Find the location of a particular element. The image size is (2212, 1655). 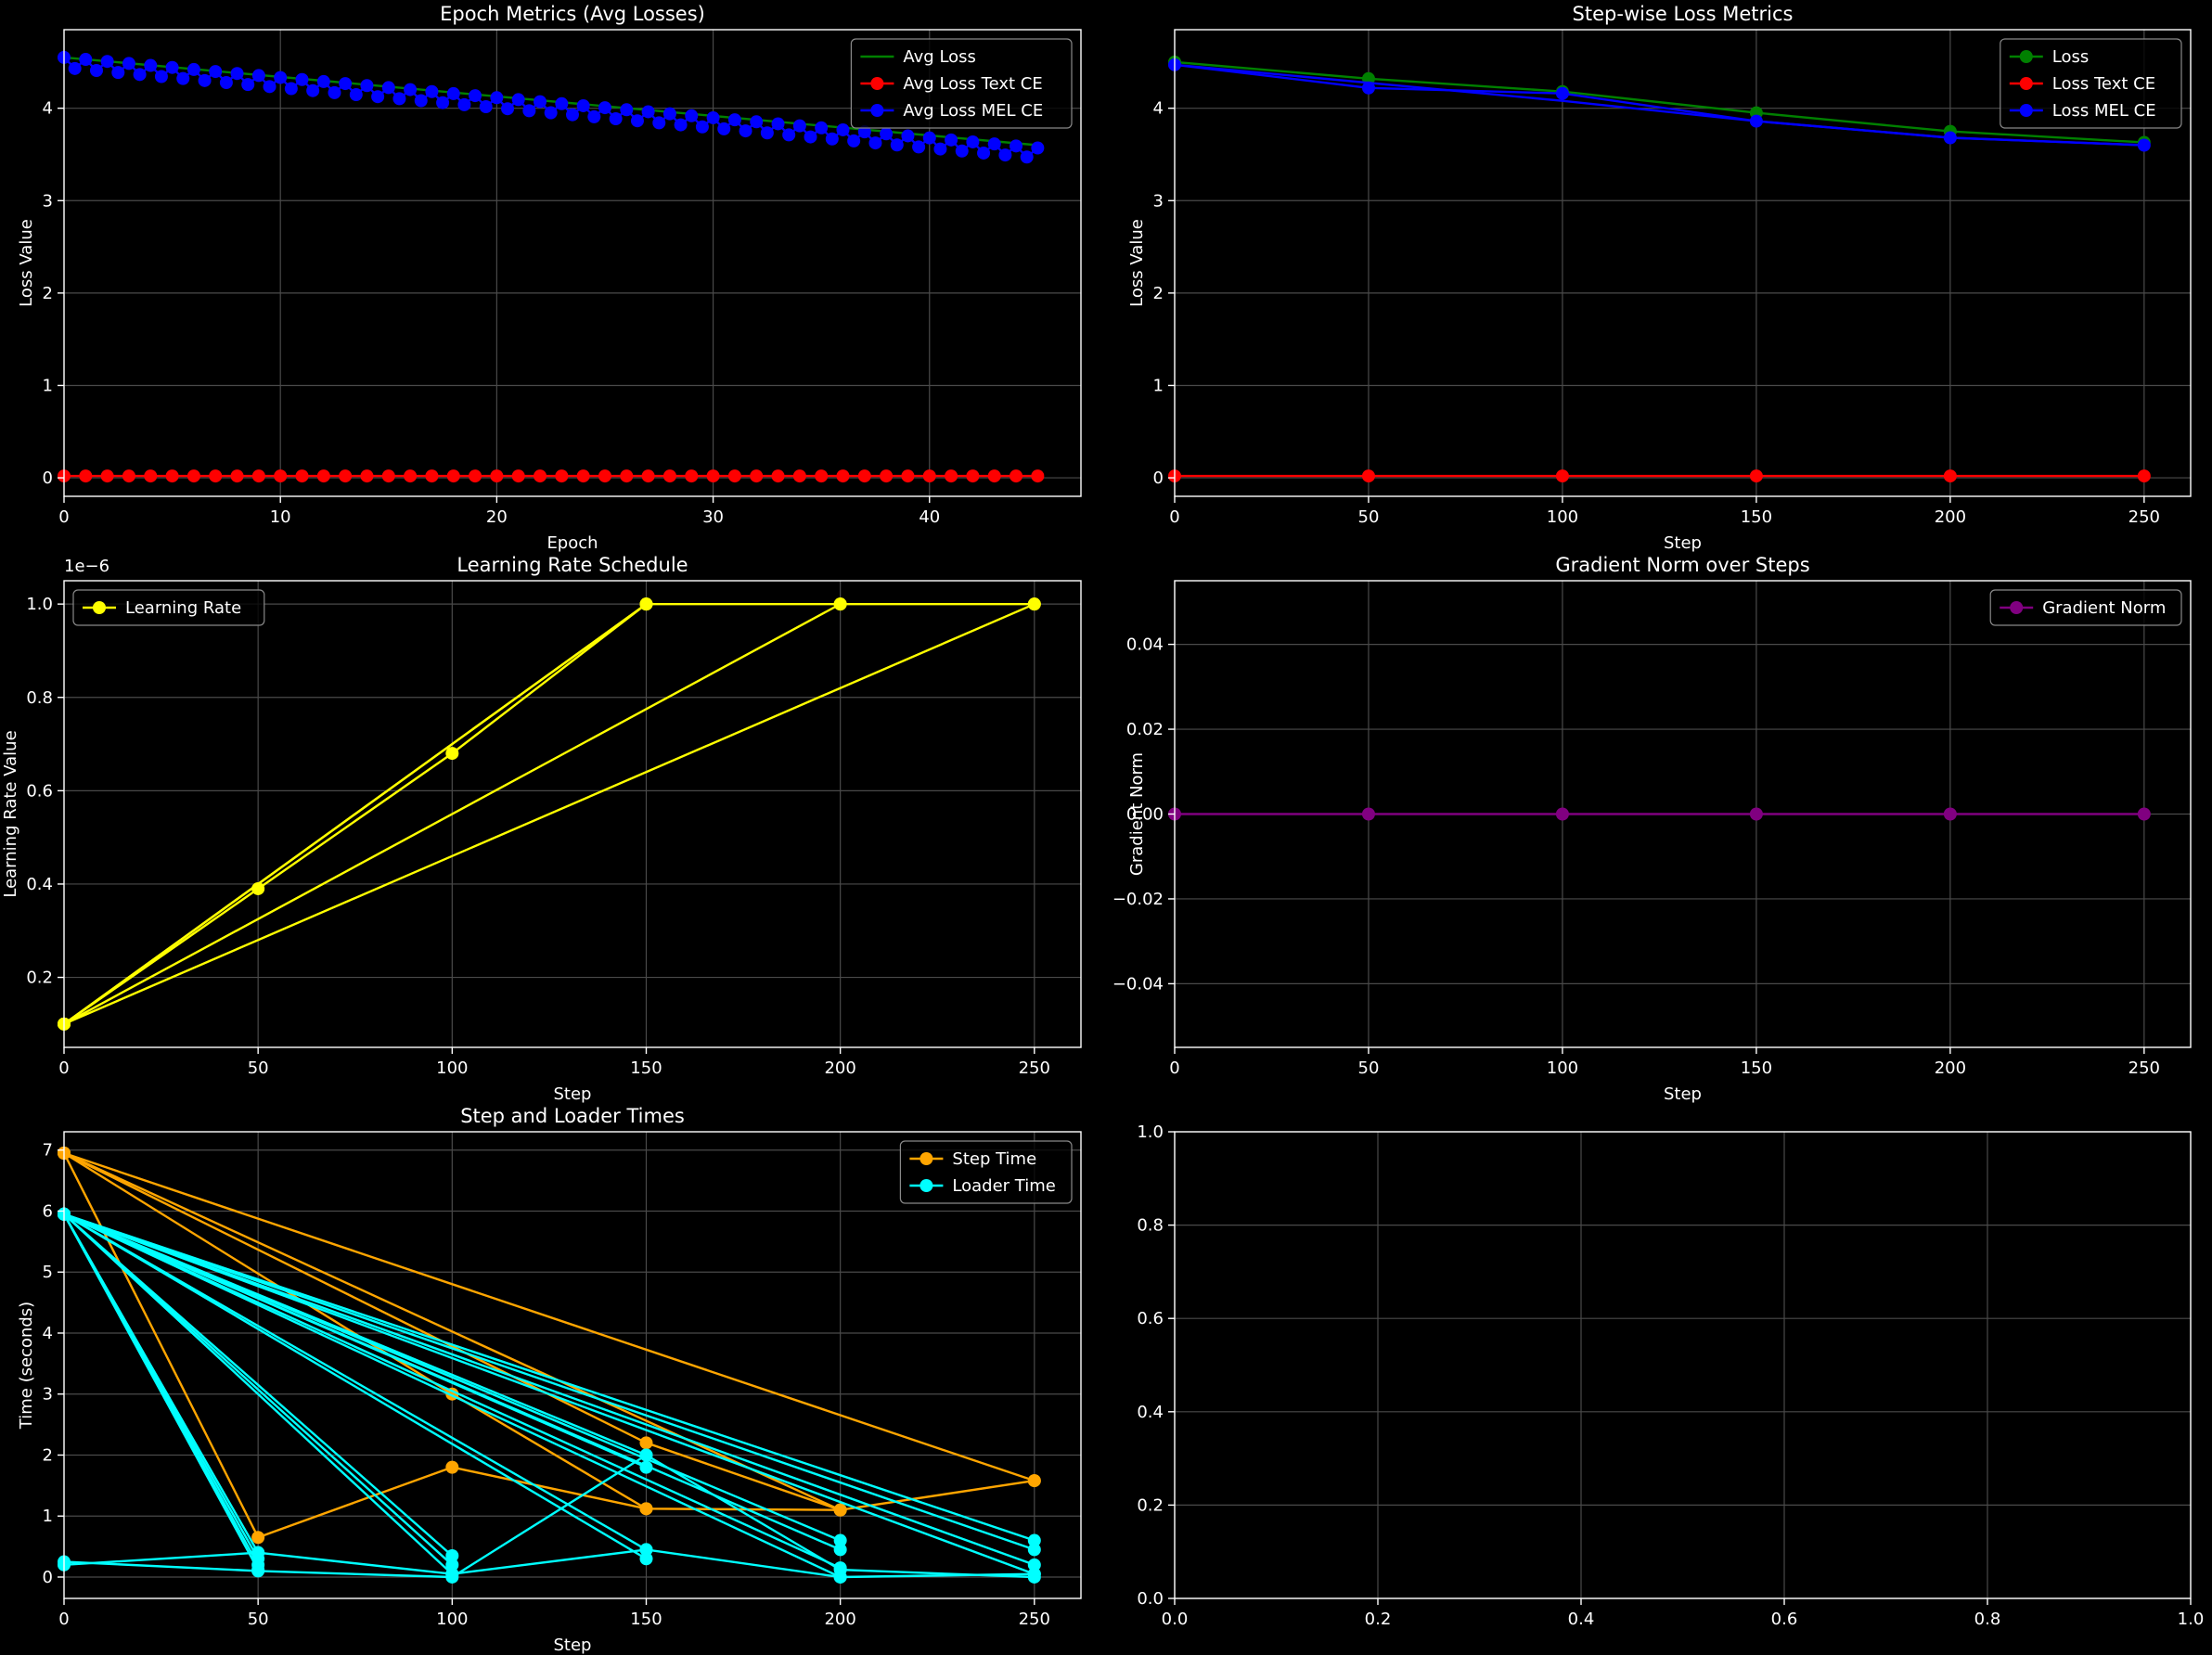

x-tick-label: 0.6 is located at coordinates (1784, 1619).